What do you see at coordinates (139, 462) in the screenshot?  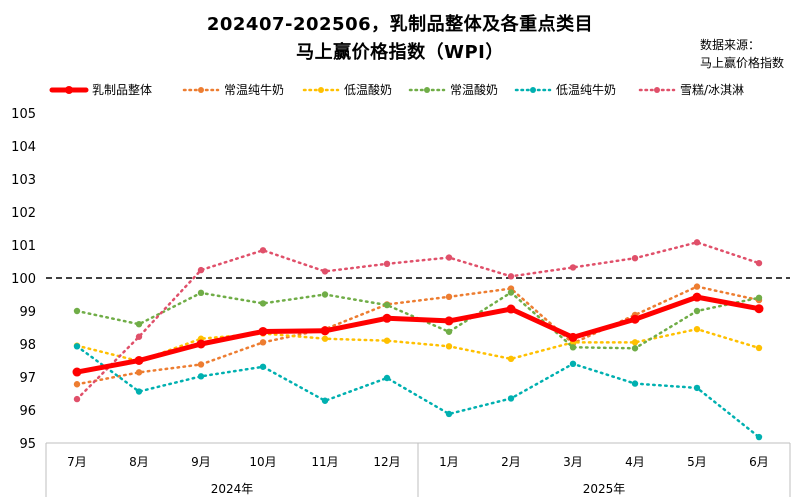 I see `x-tick-label: 8月` at bounding box center [139, 462].